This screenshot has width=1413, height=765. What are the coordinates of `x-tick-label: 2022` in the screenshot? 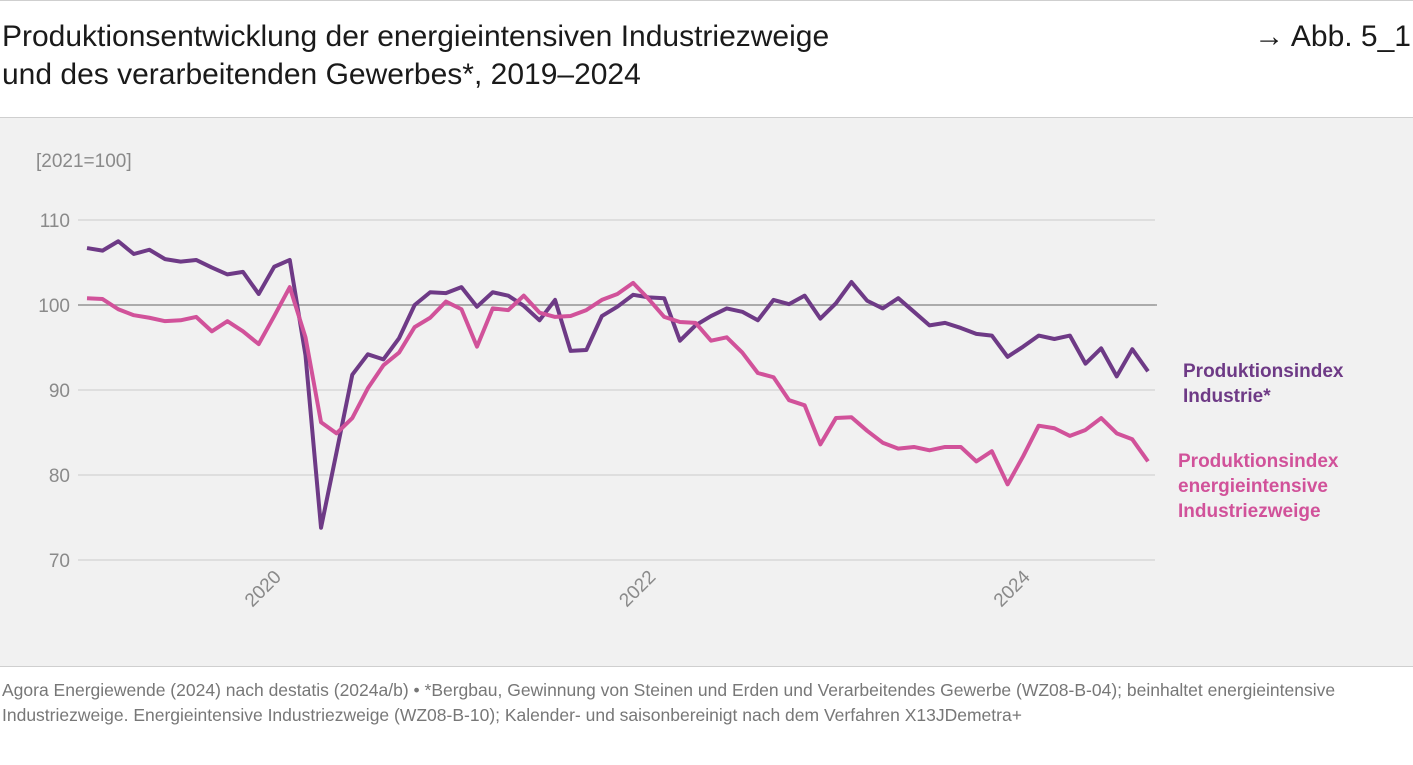 It's located at (637, 589).